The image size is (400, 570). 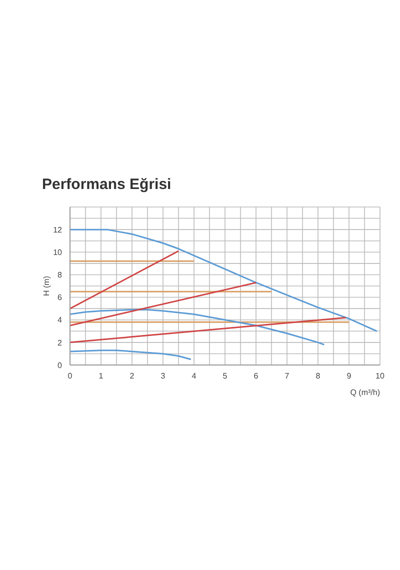 I want to click on x-tick-label: 4, so click(x=194, y=376).